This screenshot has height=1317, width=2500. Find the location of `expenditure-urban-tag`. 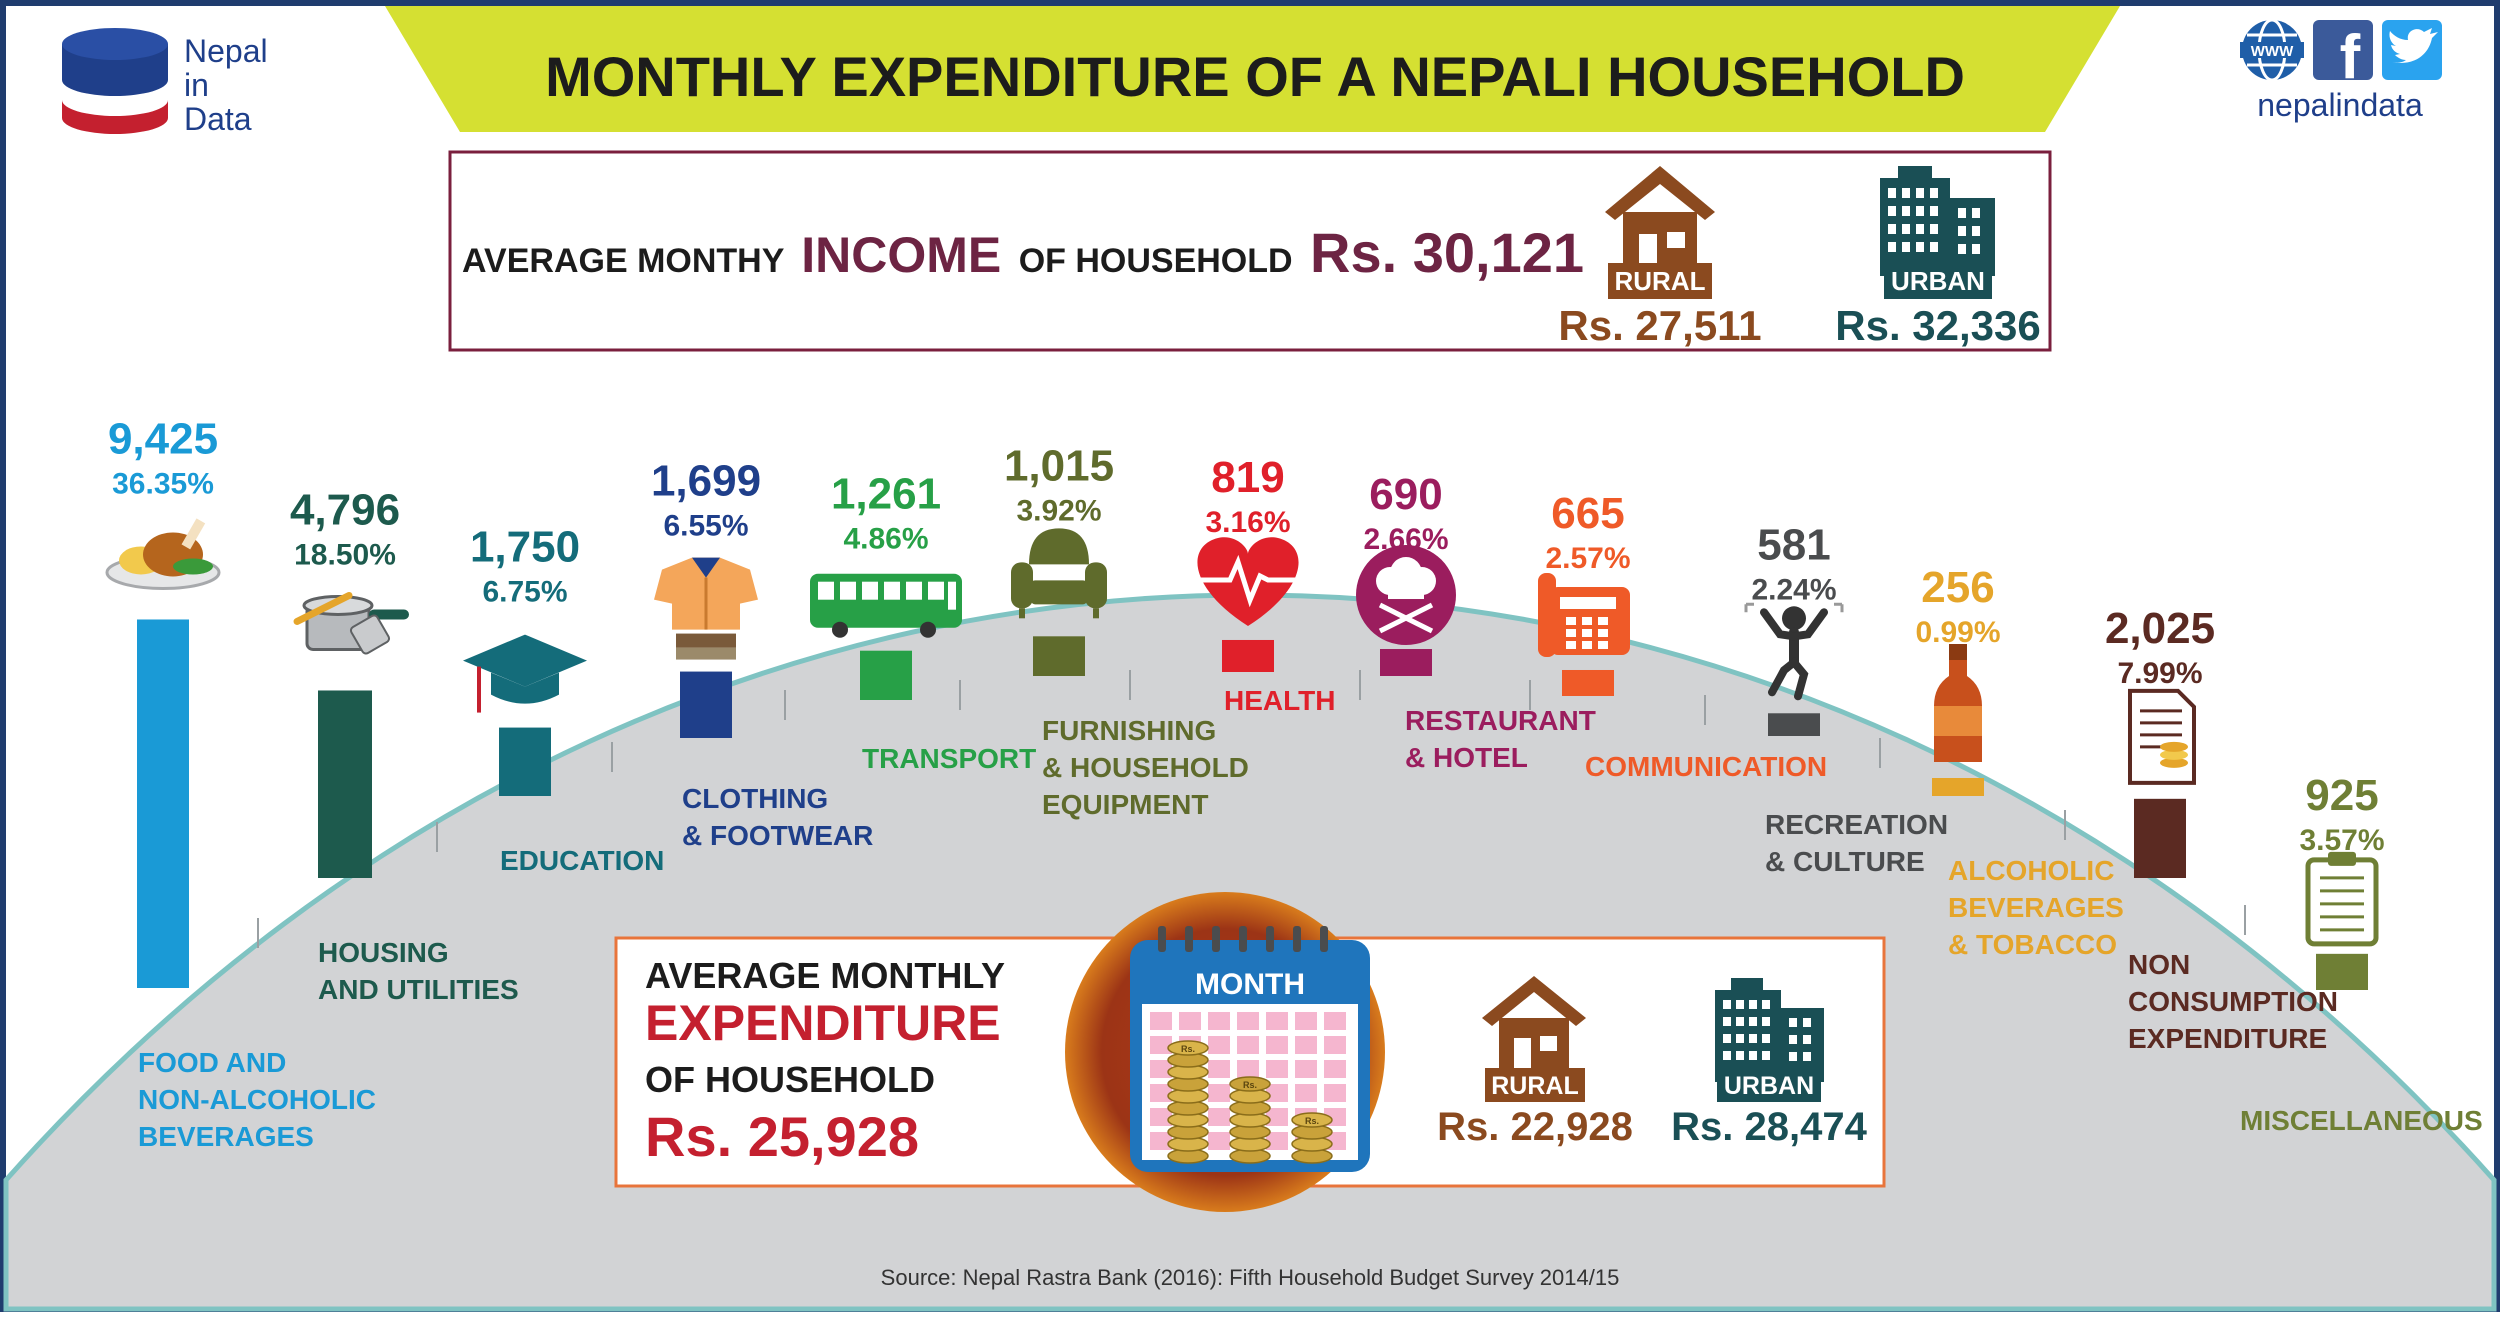

expenditure-urban-tag is located at coordinates (1769, 1085).